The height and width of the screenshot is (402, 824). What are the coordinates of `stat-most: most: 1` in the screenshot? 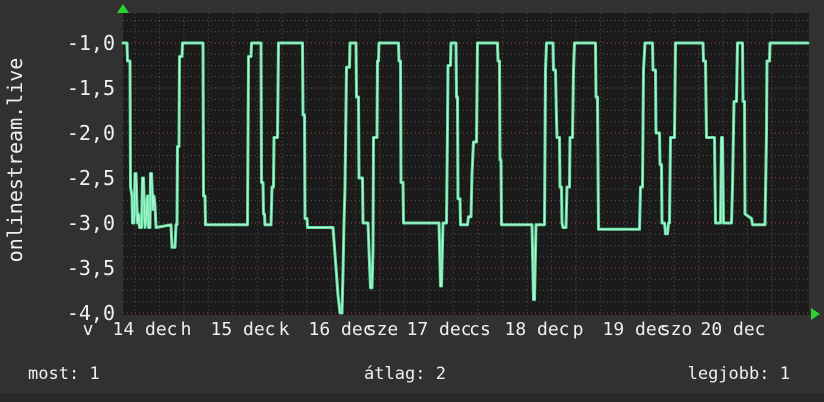 It's located at (64, 374).